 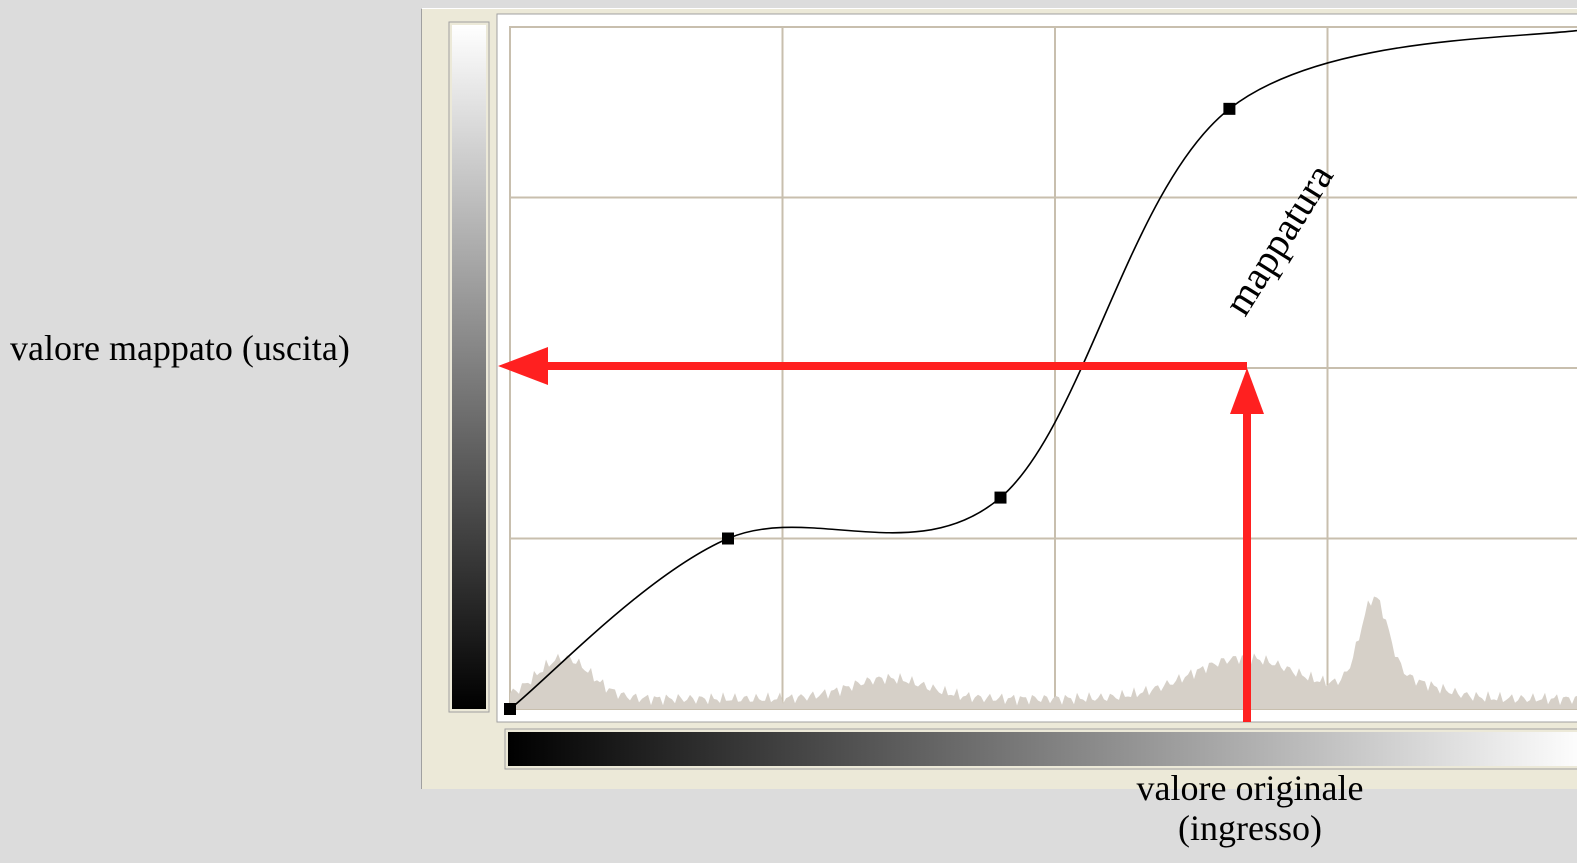 I want to click on input-axis-label-line2: (ingresso), so click(x=1250, y=828).